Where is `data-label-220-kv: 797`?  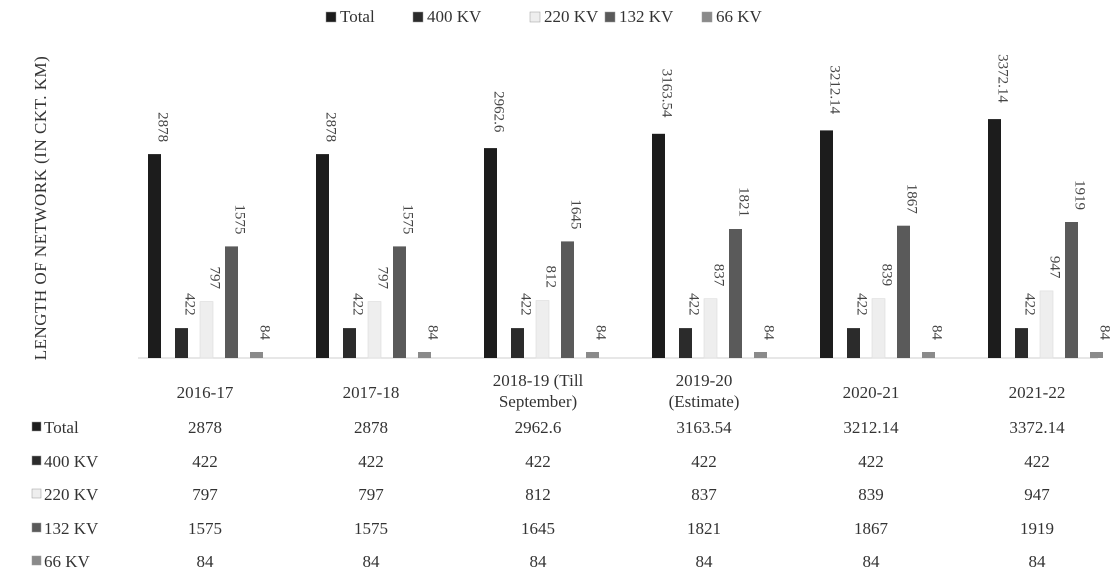
data-label-220-kv: 797 is located at coordinates (215, 278).